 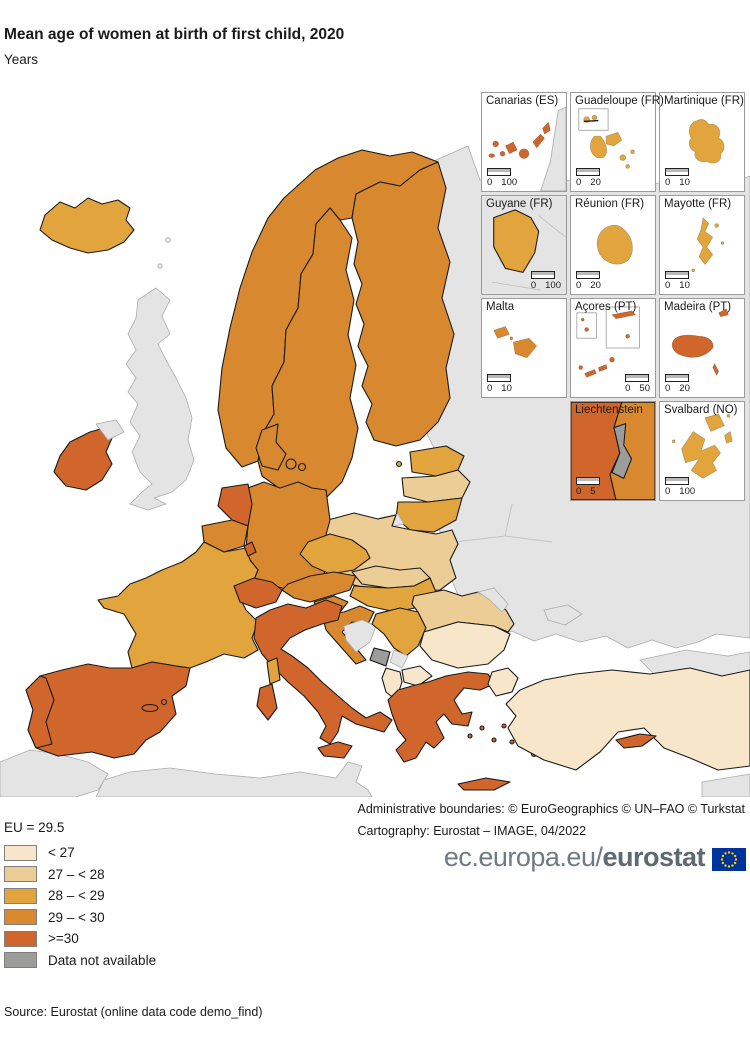 I want to click on inset-madeira: Madeira (PT) 0 20, so click(x=702, y=348).